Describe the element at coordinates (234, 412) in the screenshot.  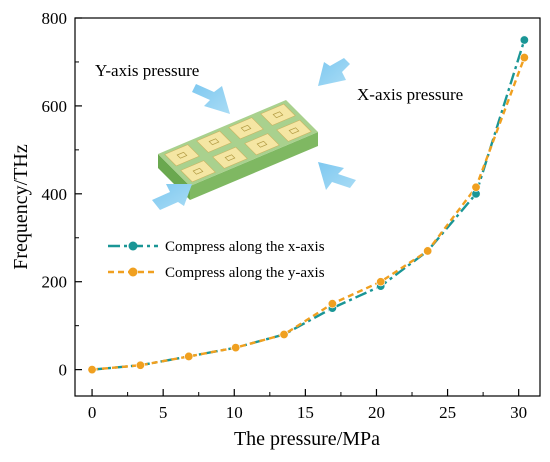
I see `x-tick-label-10: 10` at that location.